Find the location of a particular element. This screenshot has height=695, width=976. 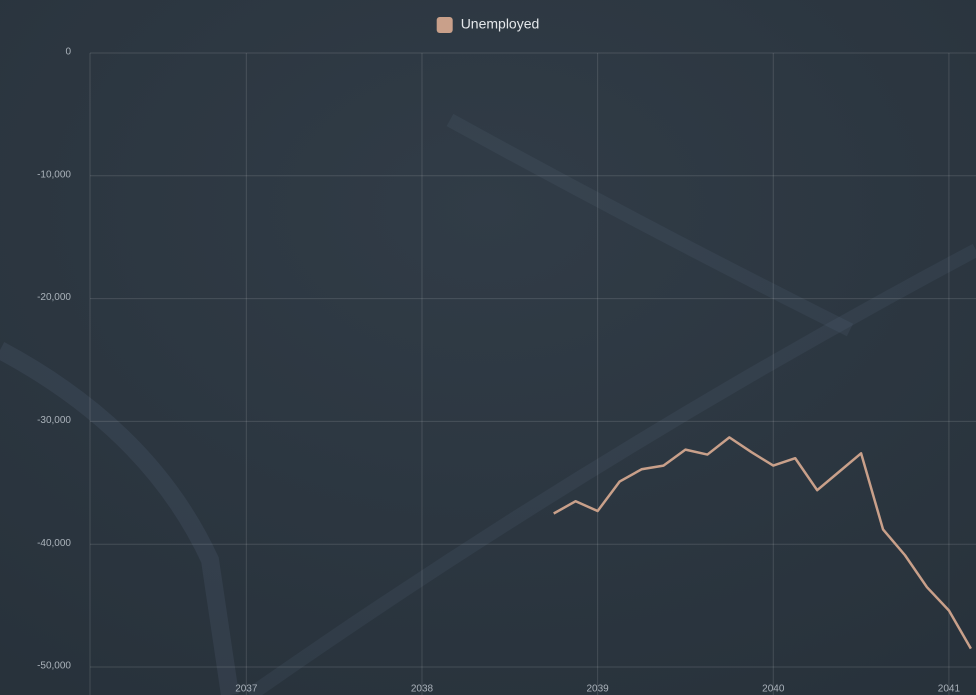

x-tick-label: 2040 is located at coordinates (773, 689).